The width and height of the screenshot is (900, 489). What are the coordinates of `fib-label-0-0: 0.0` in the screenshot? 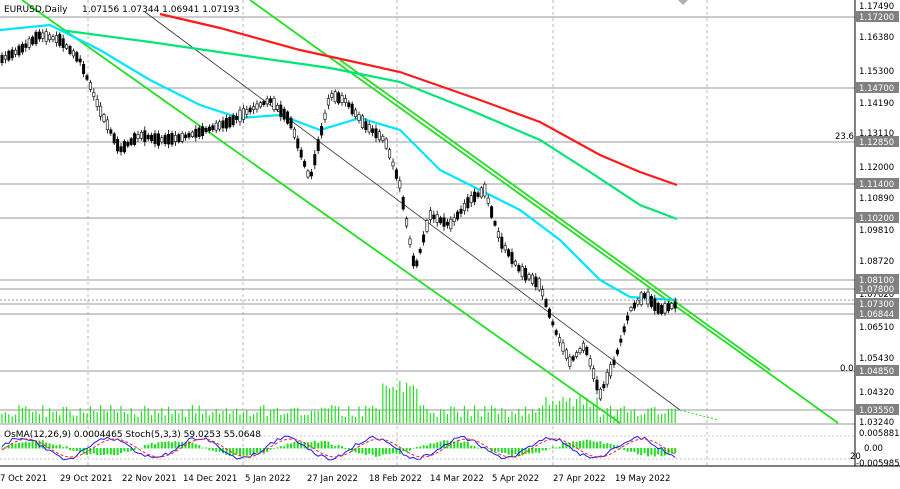 It's located at (847, 369).